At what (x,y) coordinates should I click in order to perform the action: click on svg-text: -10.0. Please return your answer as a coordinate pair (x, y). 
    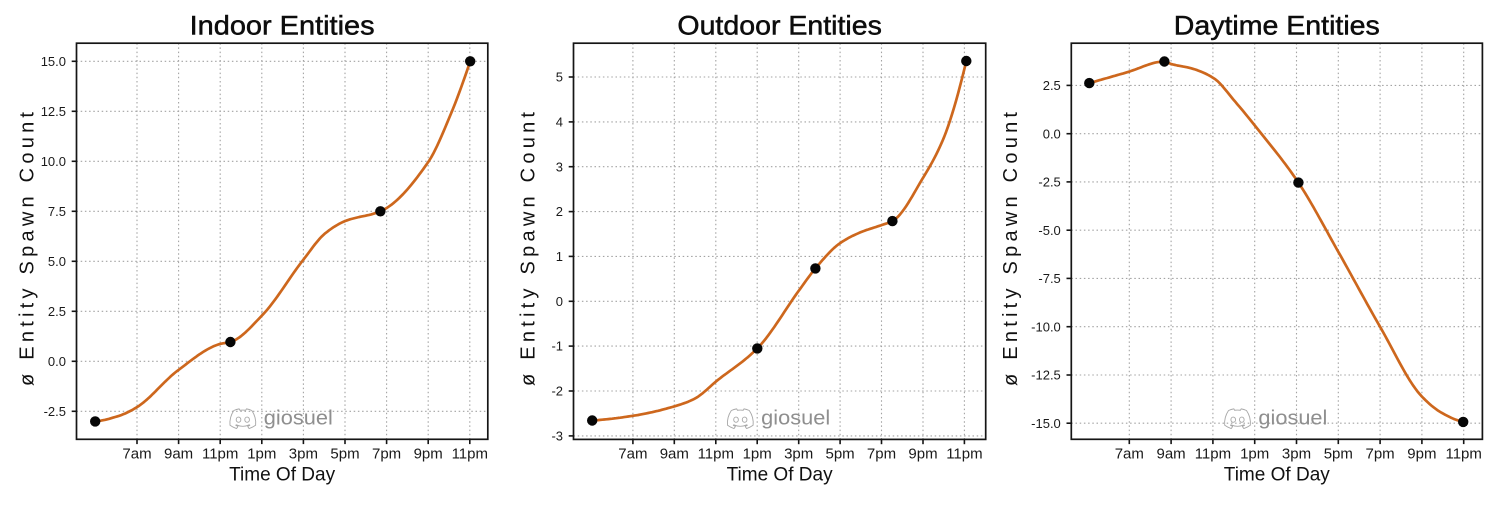
    Looking at the image, I should click on (1046, 326).